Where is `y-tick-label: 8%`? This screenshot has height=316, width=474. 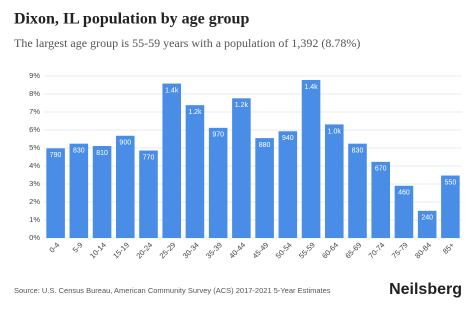
y-tick-label: 8% is located at coordinates (34, 93).